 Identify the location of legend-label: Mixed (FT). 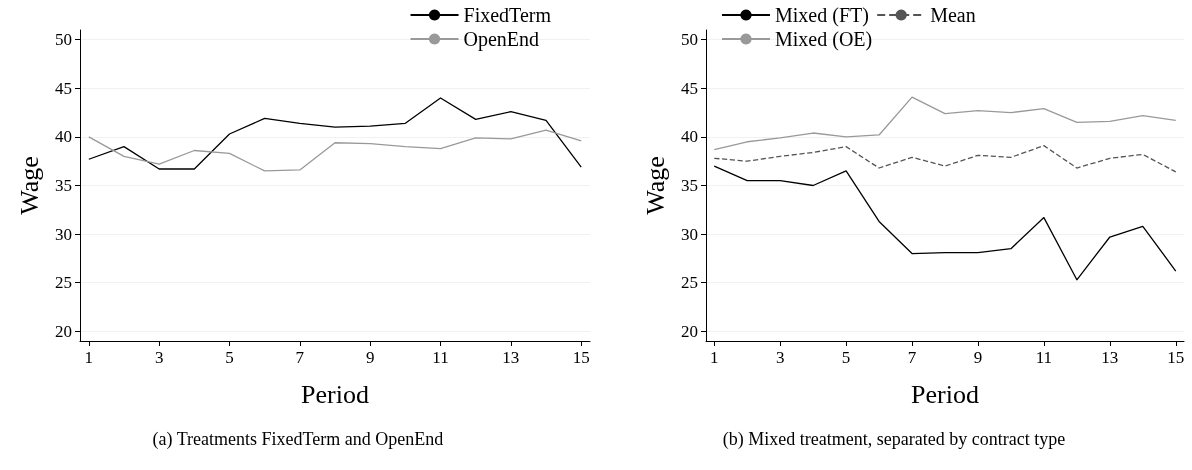
(822, 15).